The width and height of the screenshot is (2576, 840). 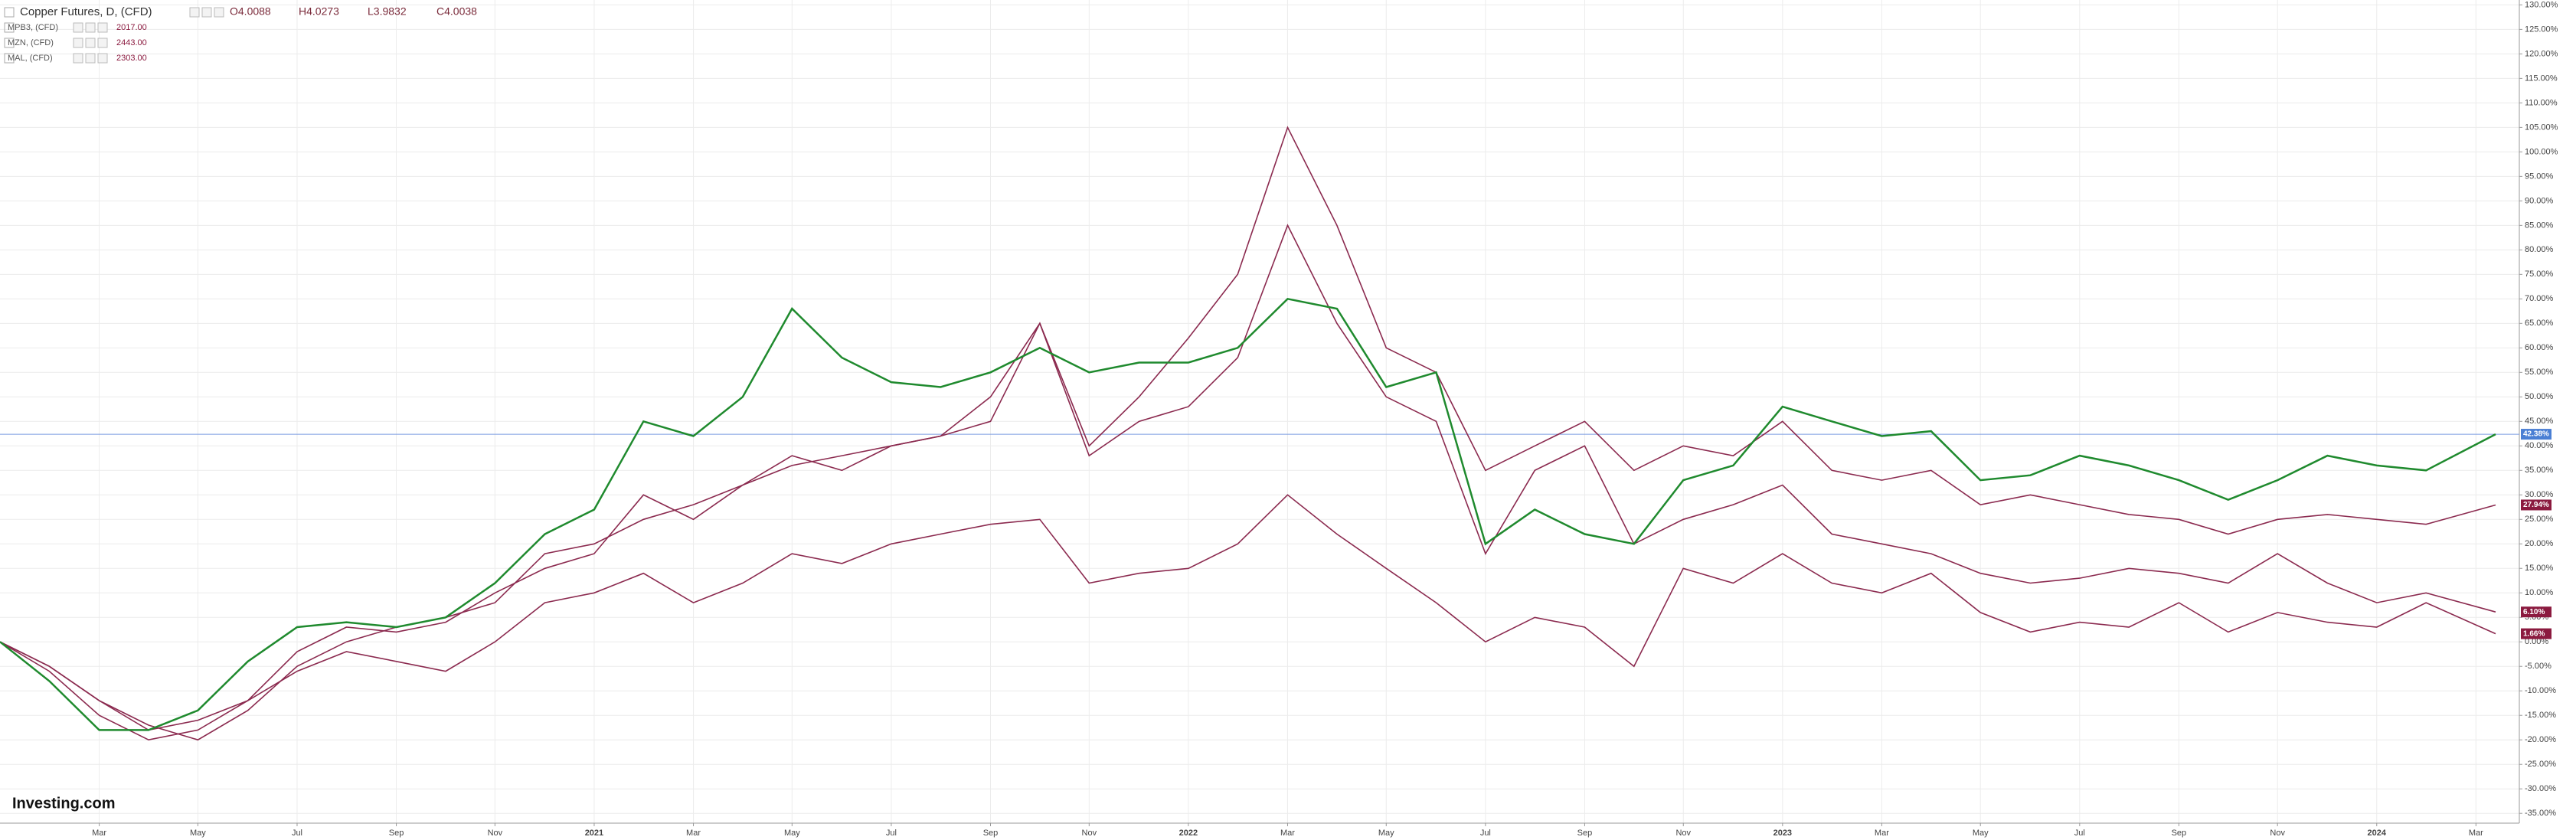 I want to click on legend-value: 2017.00, so click(x=131, y=27).